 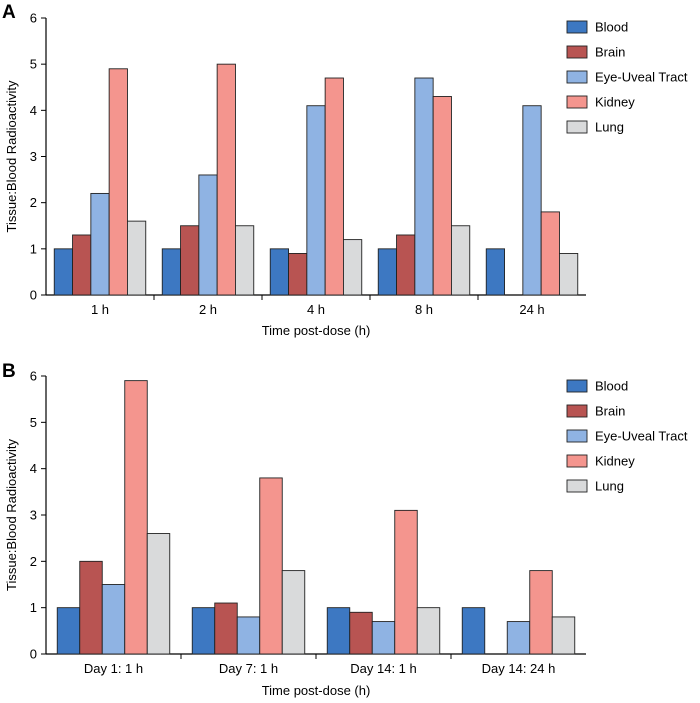 I want to click on x-tick-label: Day 1: 1 h, so click(x=113, y=668).